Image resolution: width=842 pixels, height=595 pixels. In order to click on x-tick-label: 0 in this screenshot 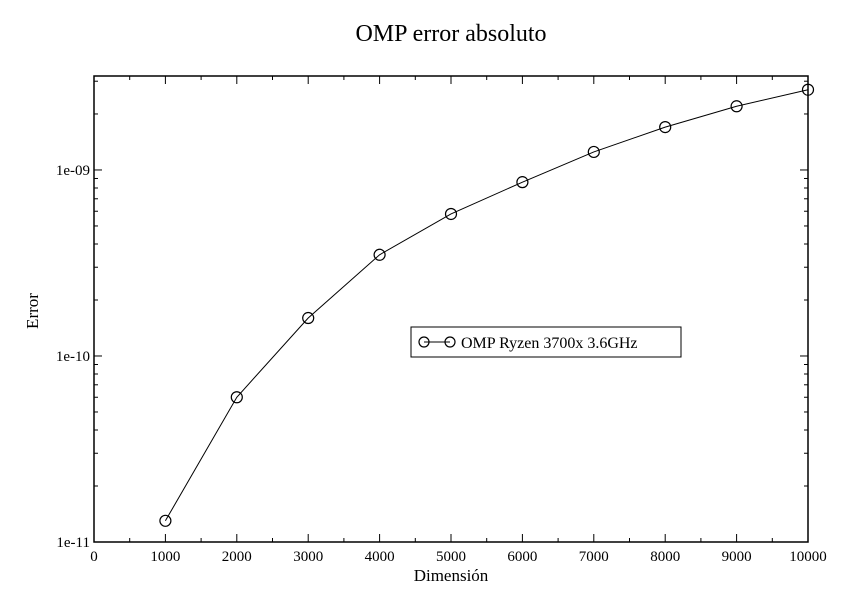, I will do `click(94, 557)`.